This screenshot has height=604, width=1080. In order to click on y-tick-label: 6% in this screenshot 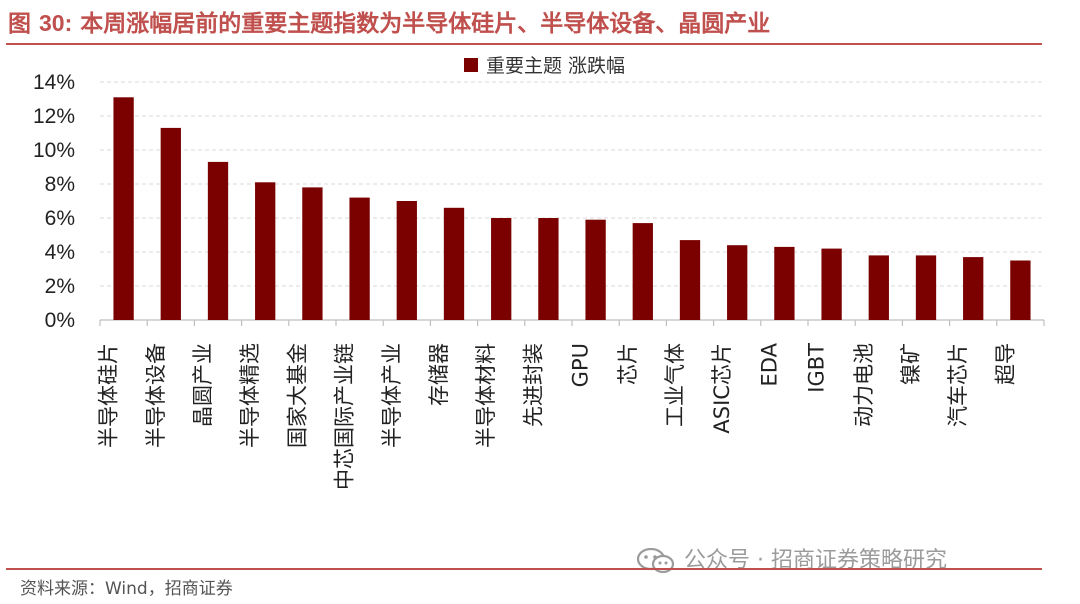, I will do `click(60, 218)`.